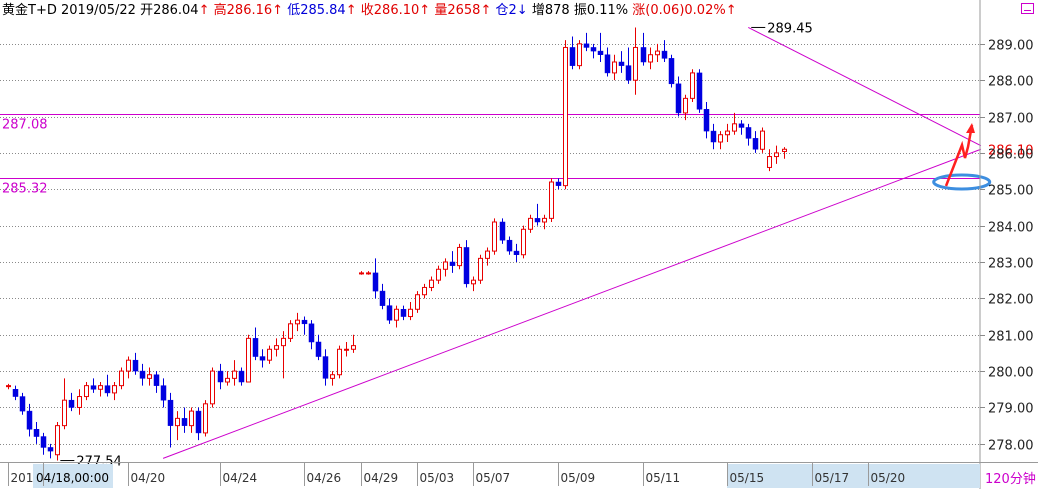 The image size is (1038, 494). What do you see at coordinates (639, 10) in the screenshot?
I see `change-label: 涨` at bounding box center [639, 10].